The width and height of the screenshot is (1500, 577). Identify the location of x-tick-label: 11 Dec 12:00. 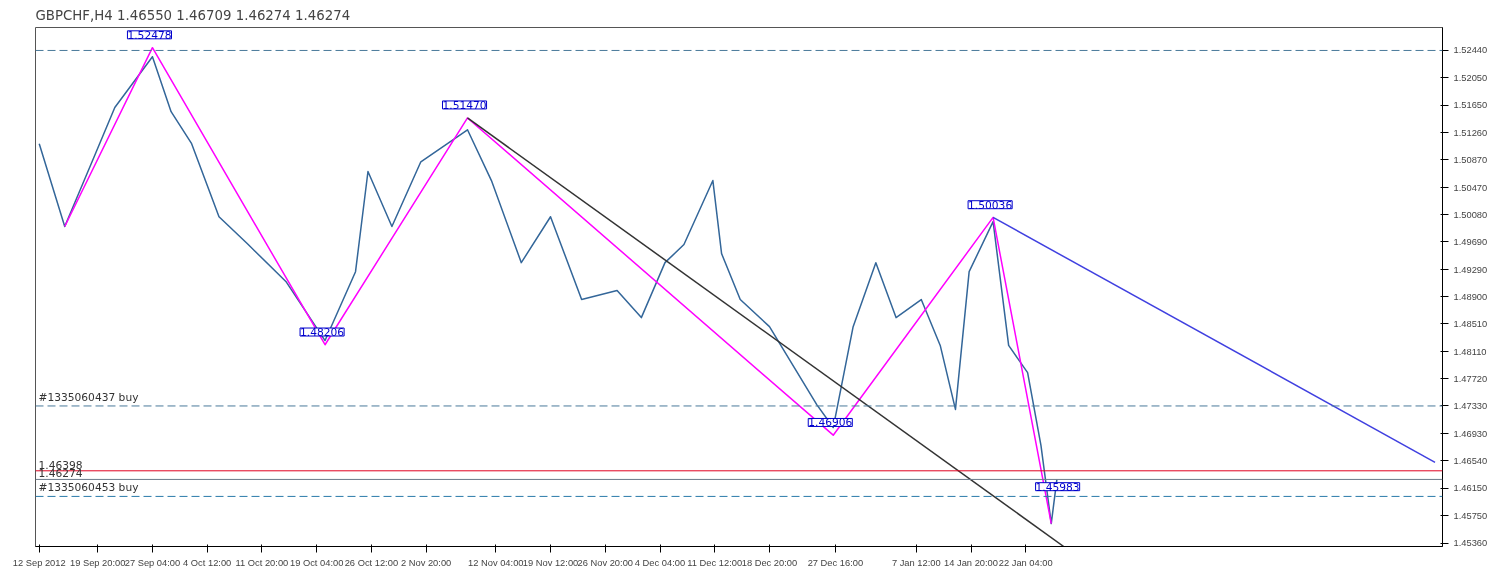
(715, 562).